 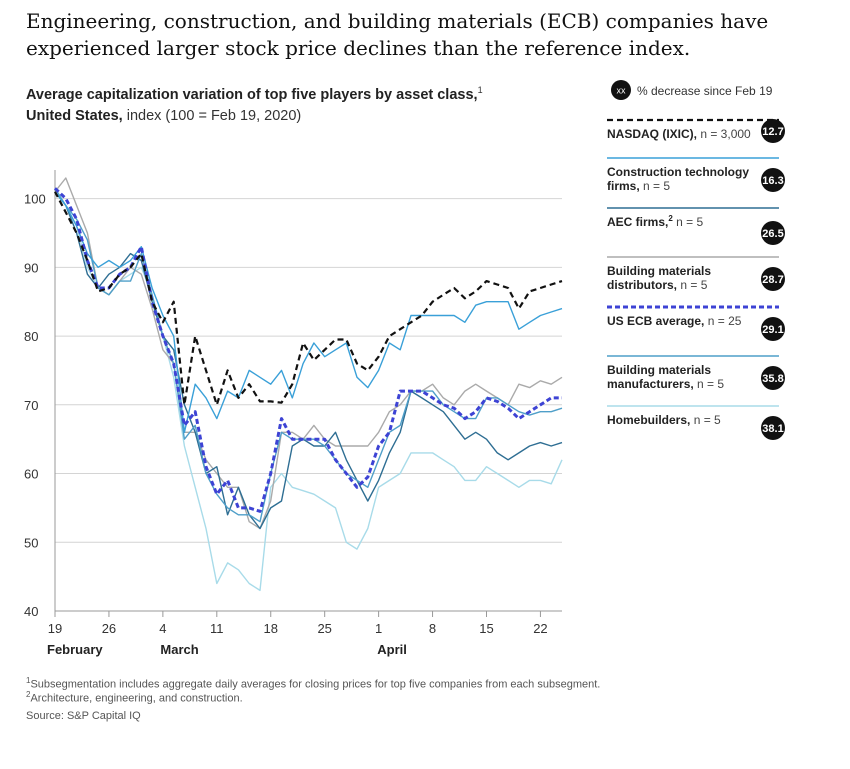 I want to click on legend-name-4-line-0: US ECB average,, so click(x=655, y=321).